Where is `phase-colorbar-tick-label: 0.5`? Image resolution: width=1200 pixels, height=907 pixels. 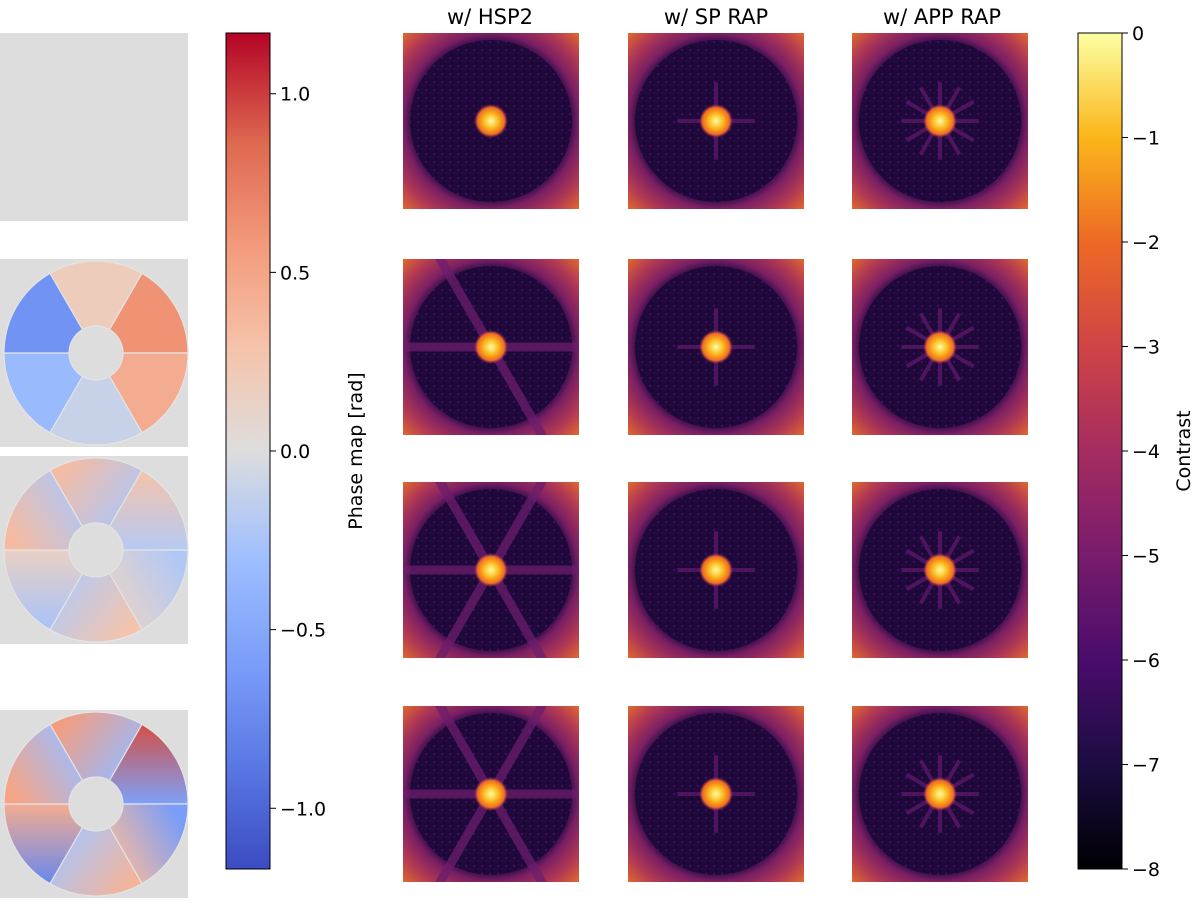 phase-colorbar-tick-label: 0.5 is located at coordinates (295, 273).